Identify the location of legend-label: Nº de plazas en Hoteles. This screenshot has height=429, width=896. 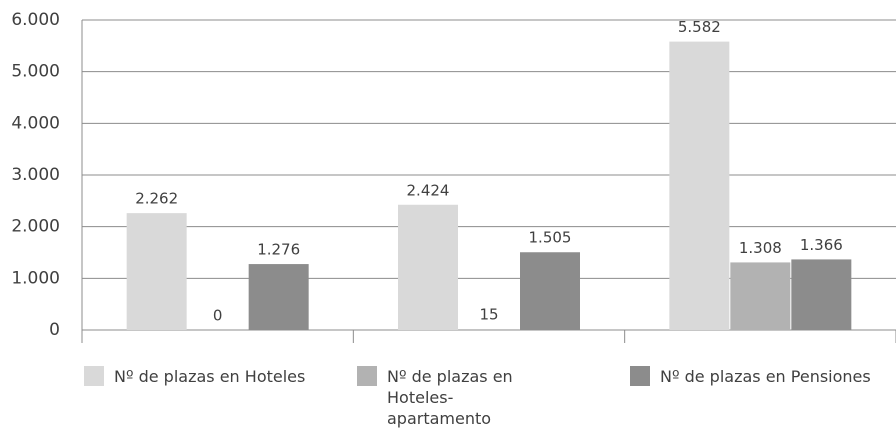
(210, 376).